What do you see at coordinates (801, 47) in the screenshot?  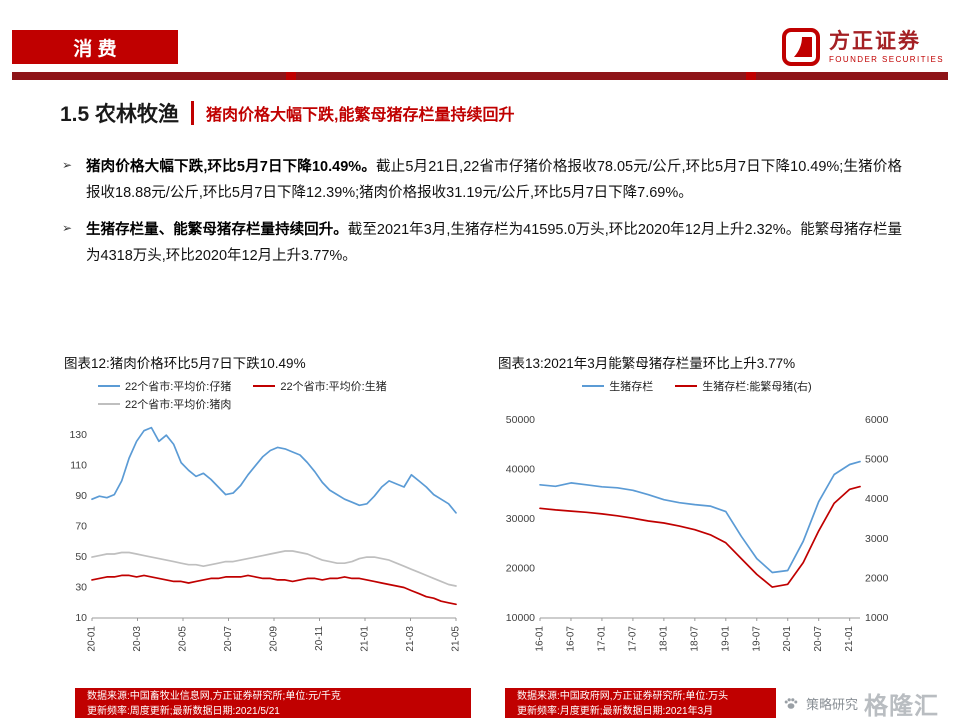 I see `founder-logo-icon` at bounding box center [801, 47].